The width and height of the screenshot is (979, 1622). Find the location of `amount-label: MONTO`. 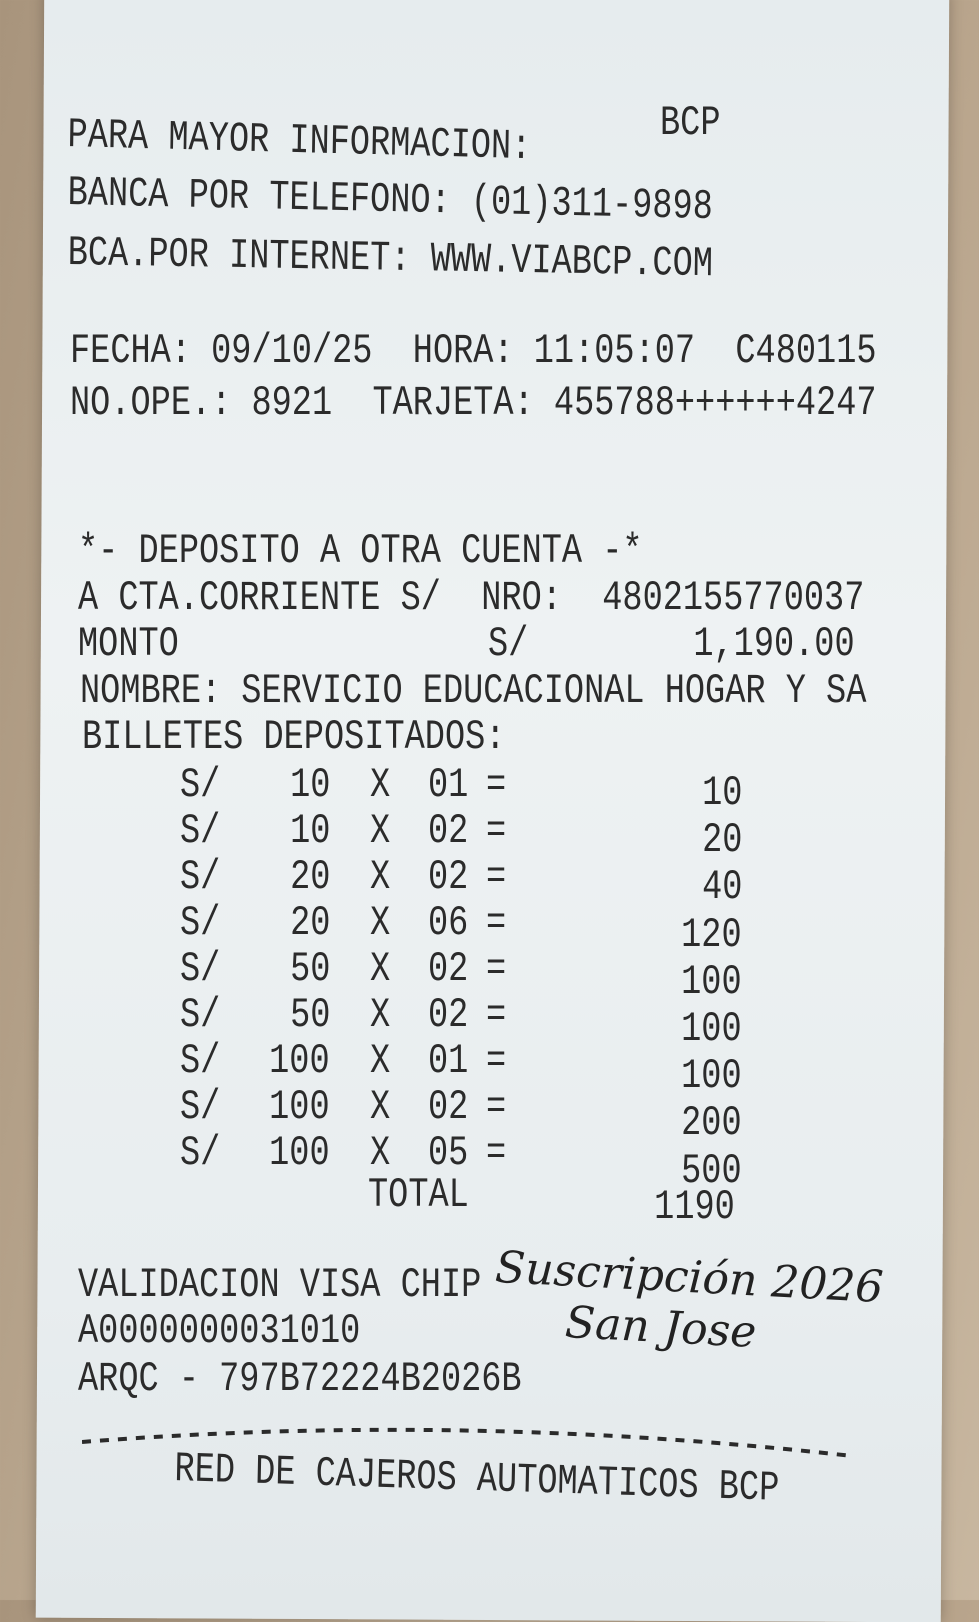

amount-label: MONTO is located at coordinates (128, 644).